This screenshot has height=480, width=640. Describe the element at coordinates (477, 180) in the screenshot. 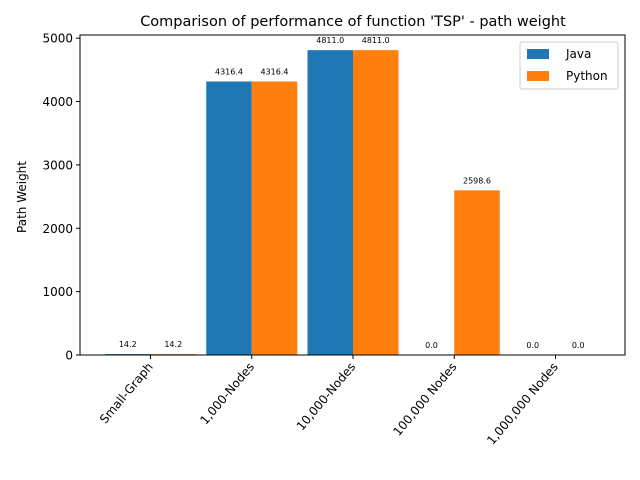

I see `data-label-python-3: 2598.6` at that location.